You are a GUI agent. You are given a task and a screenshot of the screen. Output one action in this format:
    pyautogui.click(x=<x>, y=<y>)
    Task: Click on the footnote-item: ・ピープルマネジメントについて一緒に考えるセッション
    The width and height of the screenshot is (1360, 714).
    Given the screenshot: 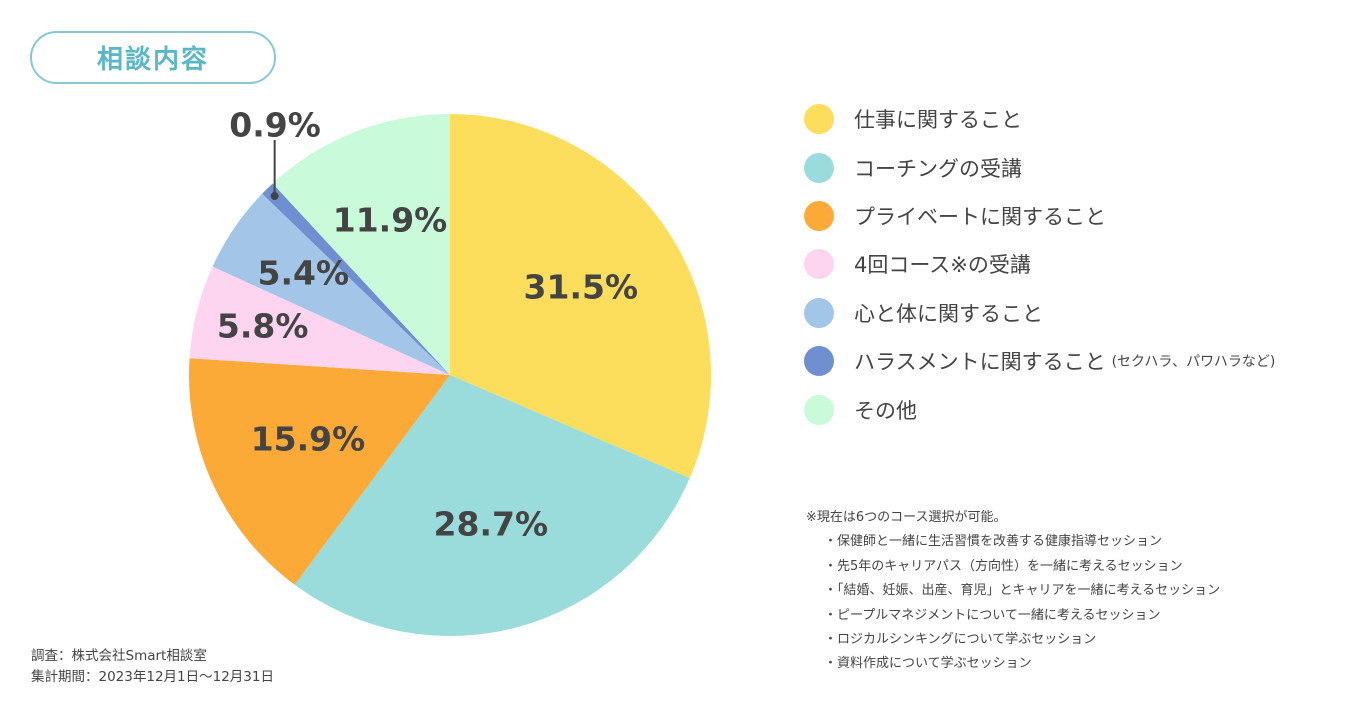 What is the action you would take?
    pyautogui.click(x=992, y=615)
    